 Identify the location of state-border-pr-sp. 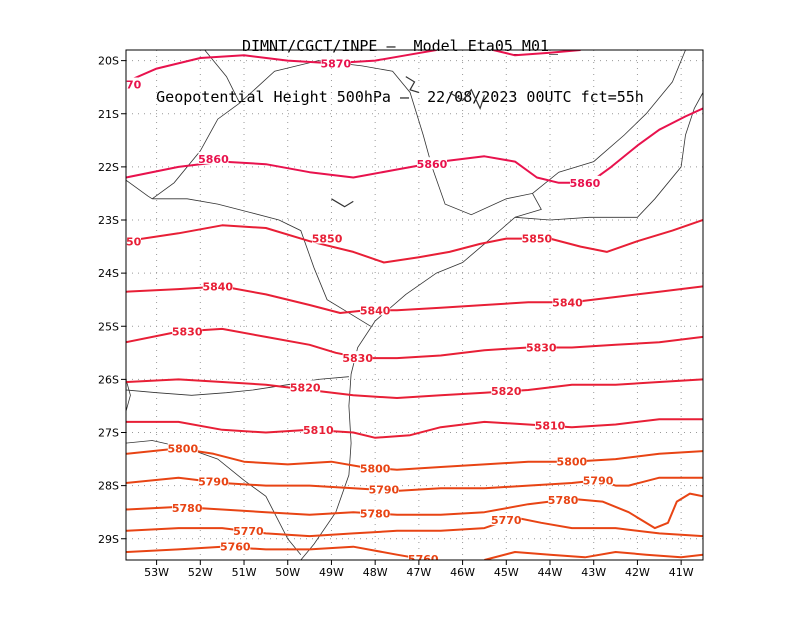
(262, 262).